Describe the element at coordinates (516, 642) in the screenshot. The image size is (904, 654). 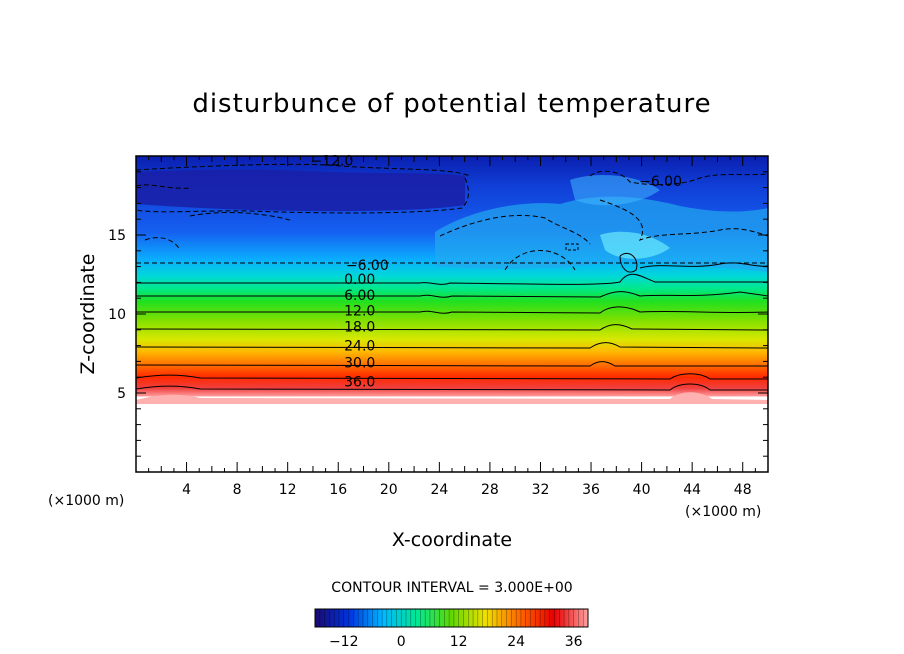
I see `colorbar-tick-label: 24` at that location.